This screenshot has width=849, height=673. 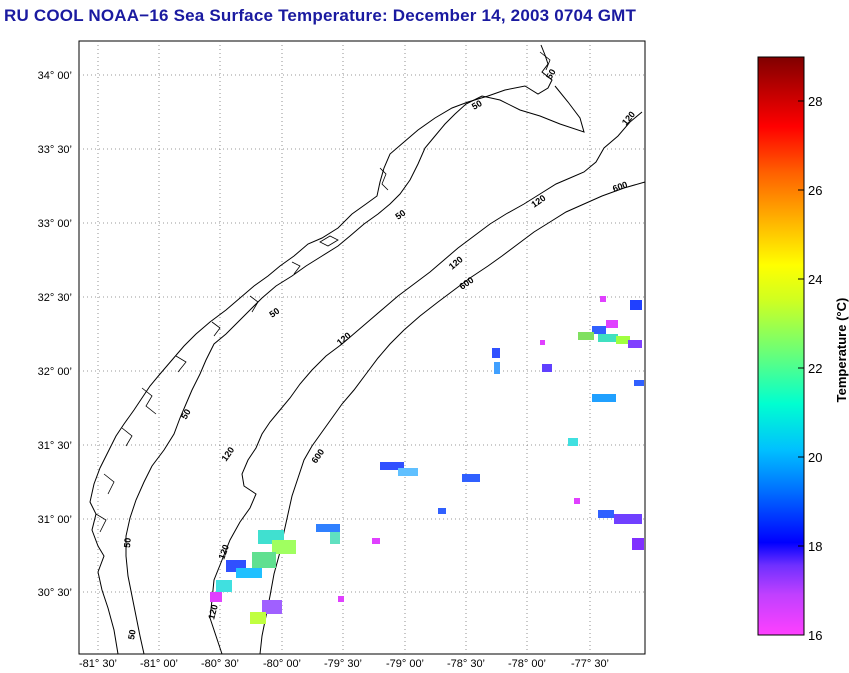 I want to click on colorbar-title: Temperature (°C), so click(x=841, y=350).